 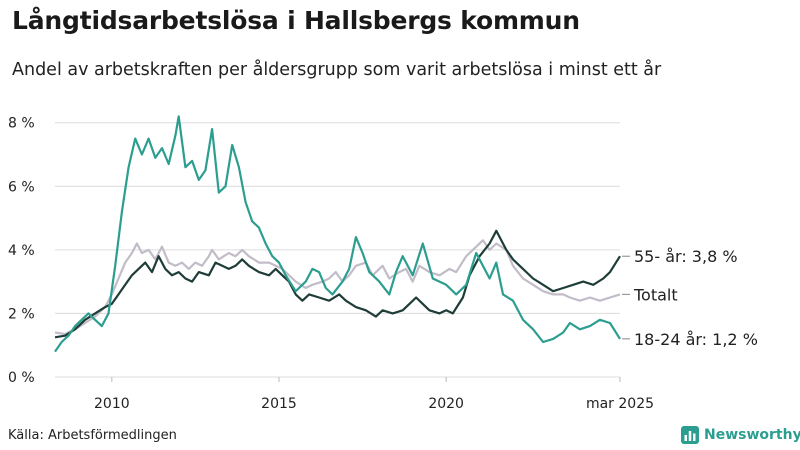 What do you see at coordinates (752, 435) in the screenshot?
I see `brand-name: Newsworthy` at bounding box center [752, 435].